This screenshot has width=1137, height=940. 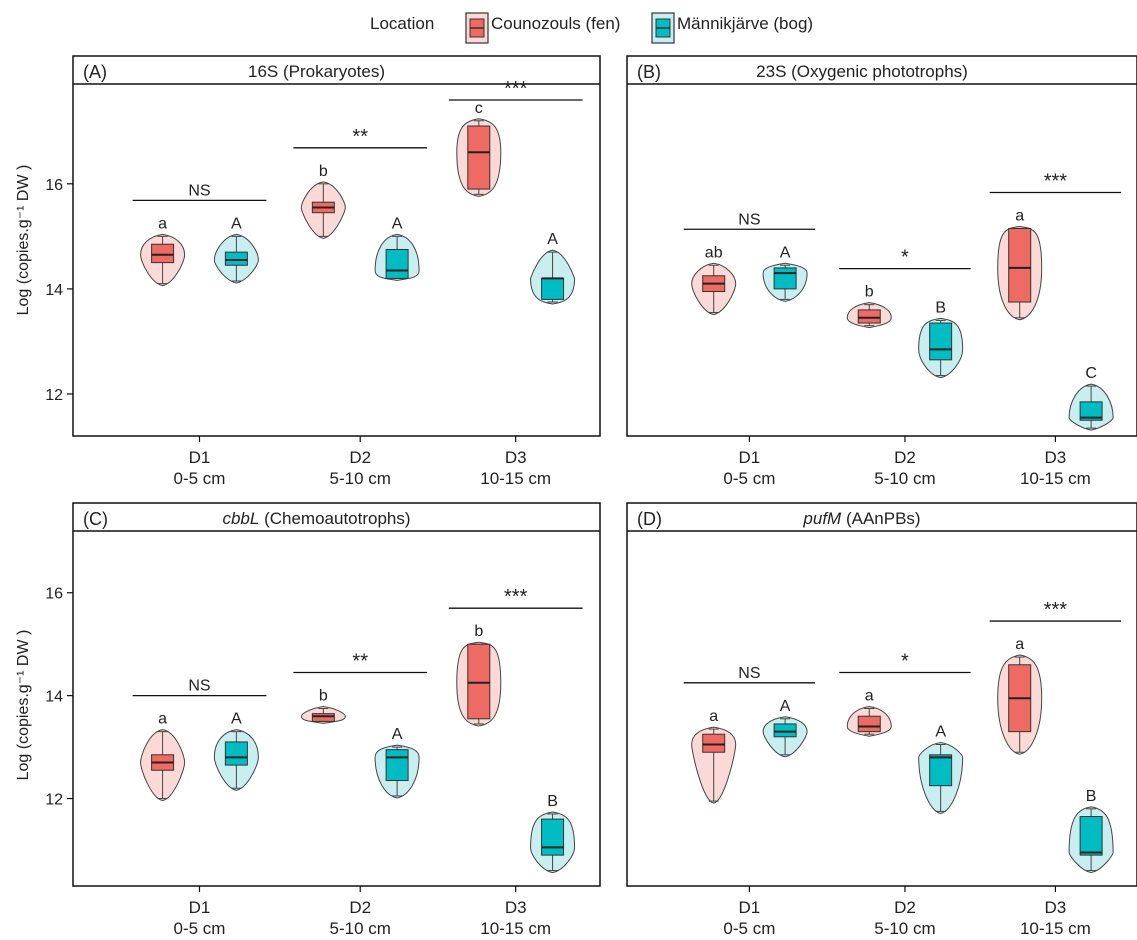 What do you see at coordinates (880, 518) in the screenshot?
I see `panel-title-desc: (AAnPBs)` at bounding box center [880, 518].